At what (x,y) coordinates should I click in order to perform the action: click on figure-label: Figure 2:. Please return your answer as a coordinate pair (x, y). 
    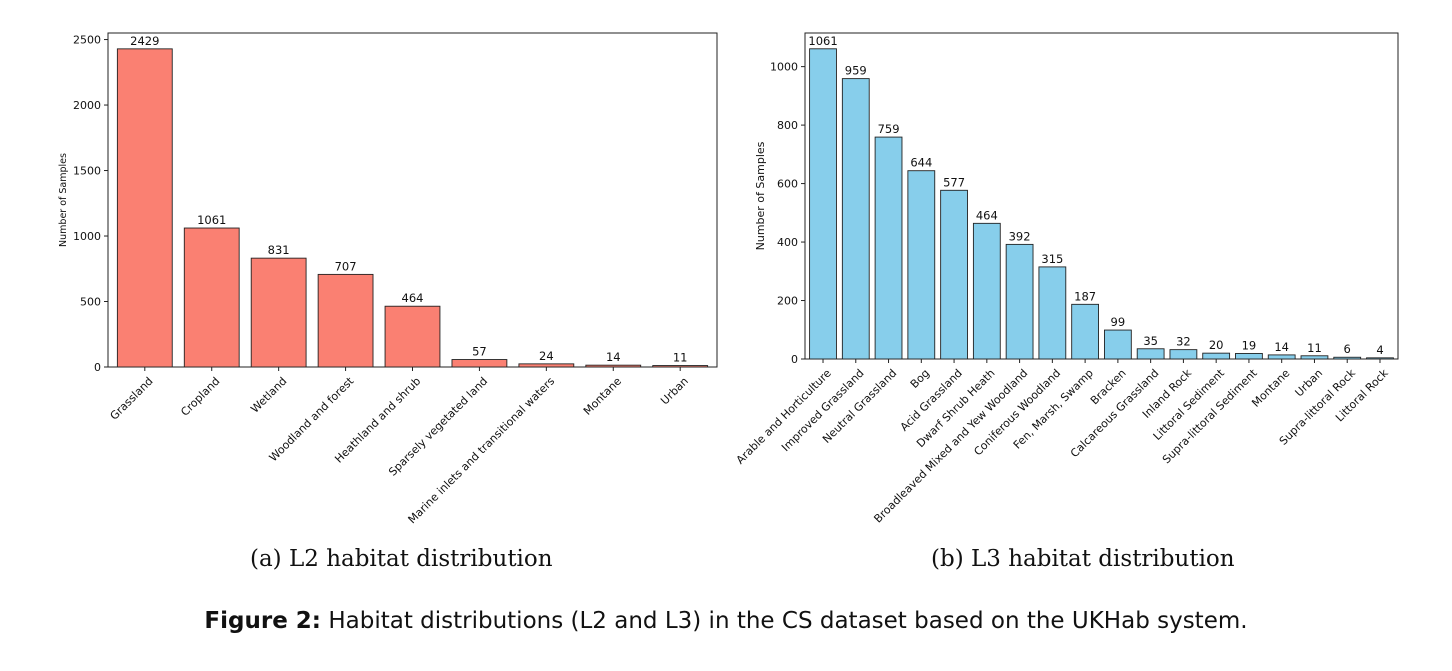
    Looking at the image, I should click on (263, 621).